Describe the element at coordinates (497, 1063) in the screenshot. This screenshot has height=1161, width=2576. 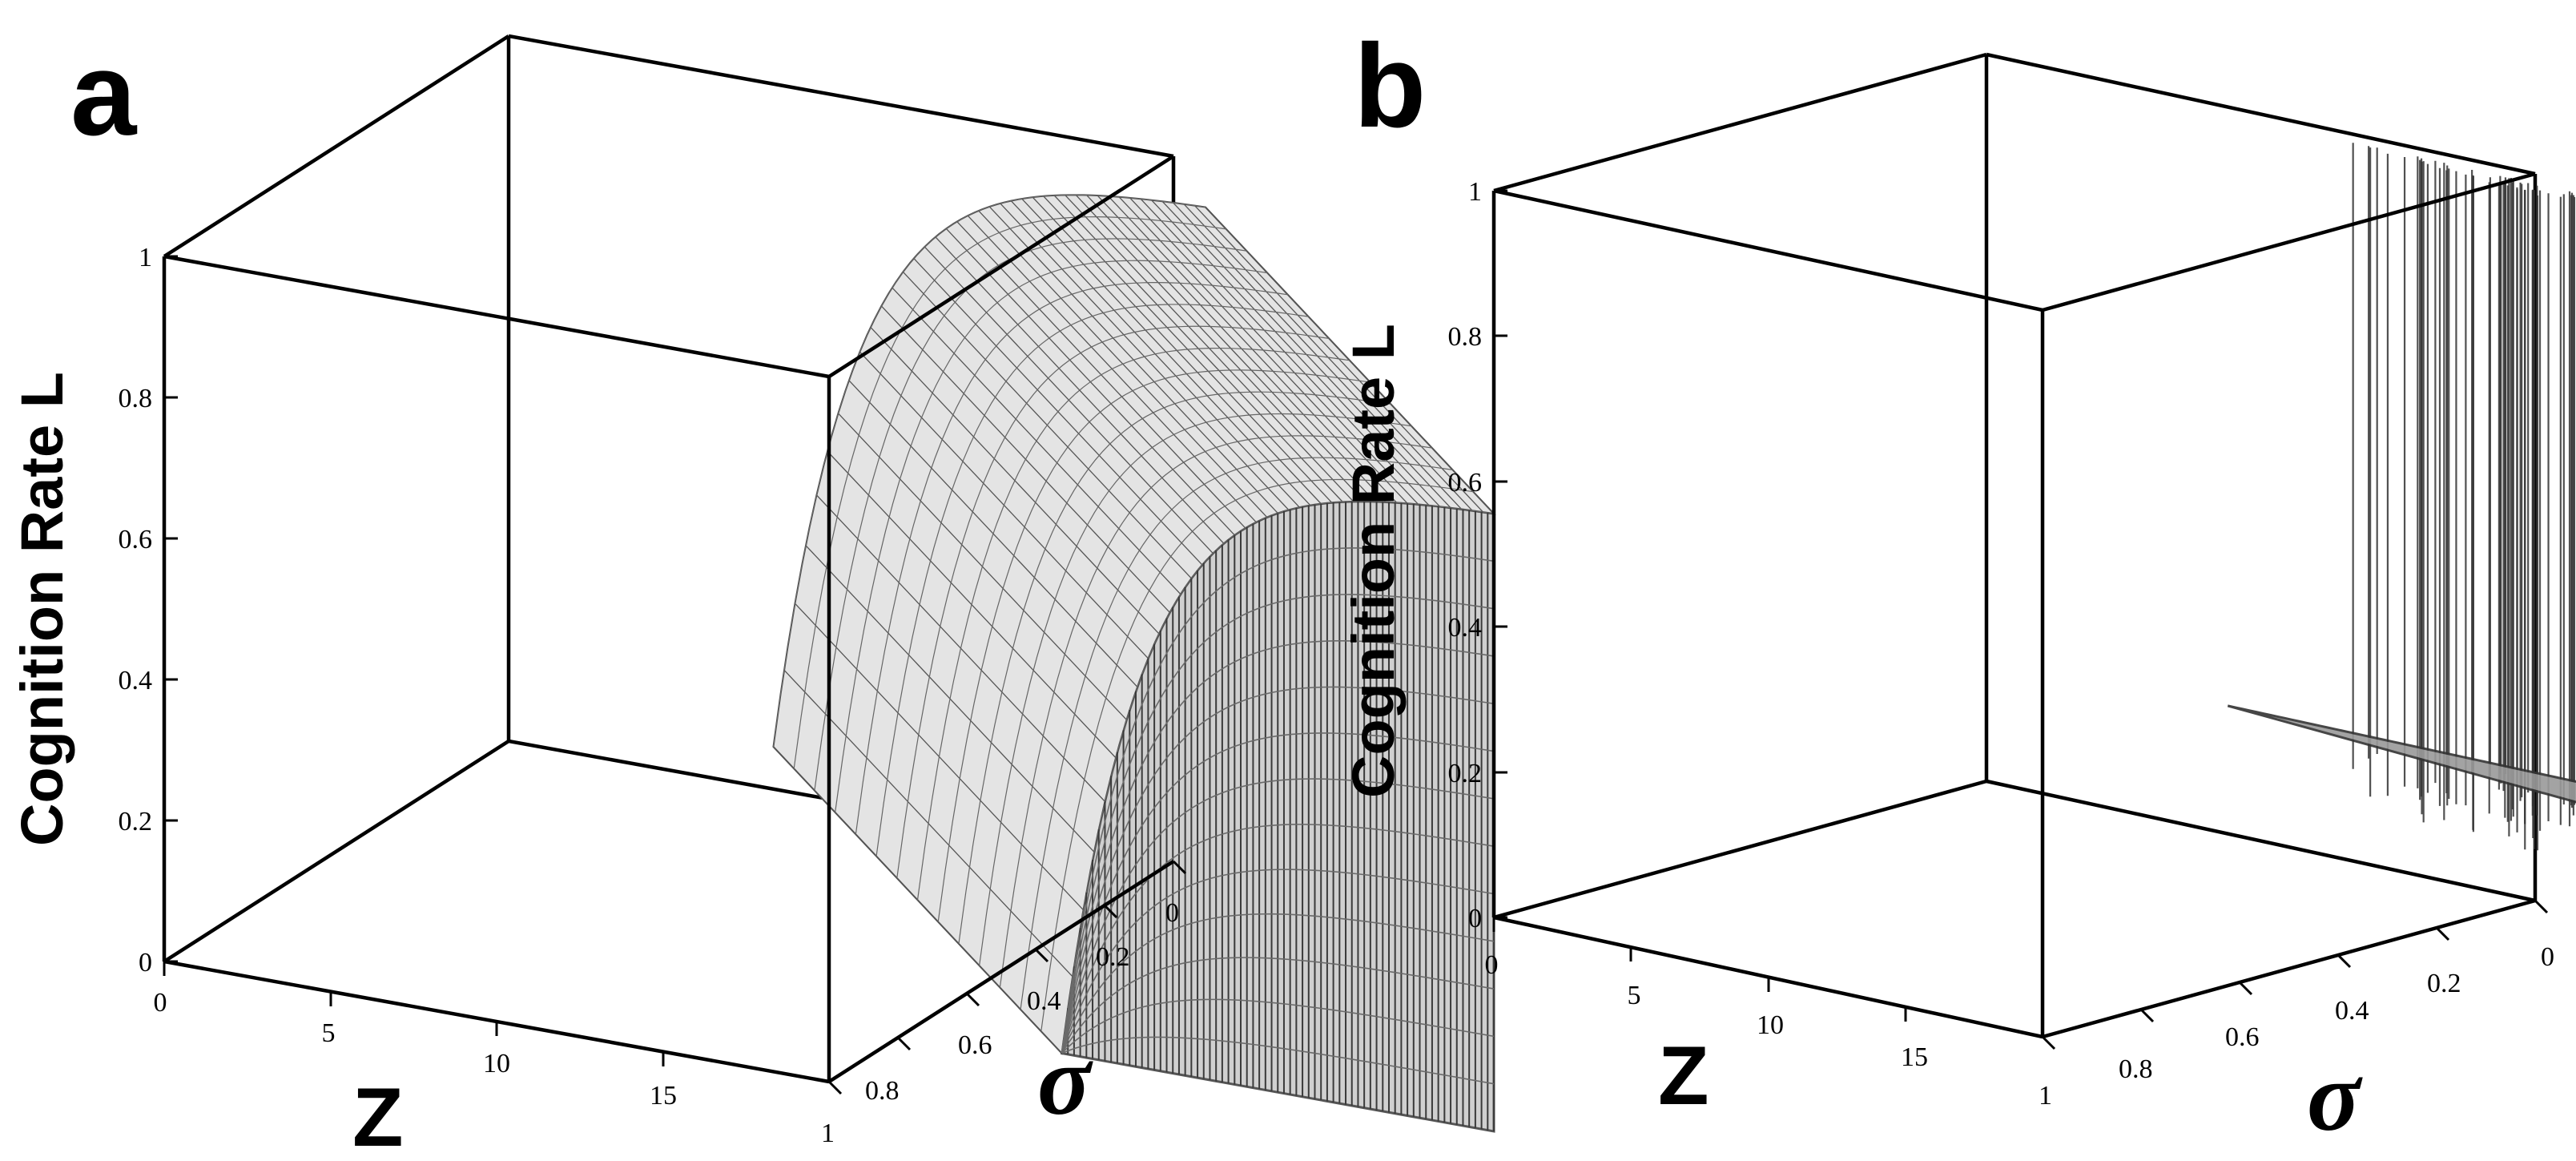
I see `panel-a-x-tick: 10` at that location.